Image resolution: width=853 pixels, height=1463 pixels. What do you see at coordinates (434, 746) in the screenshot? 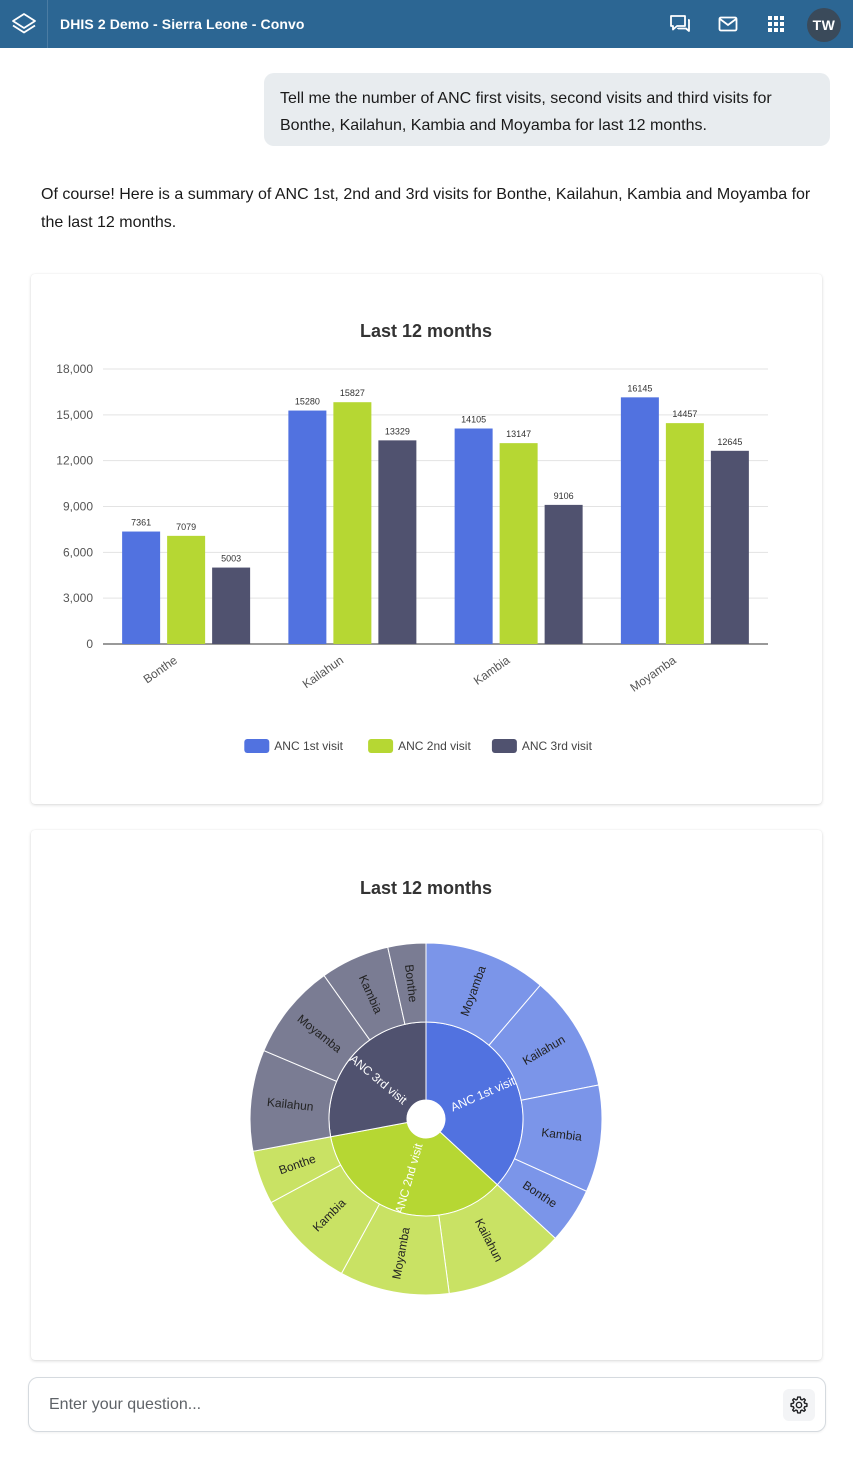
I see `legend-label: ANC 2nd visit` at bounding box center [434, 746].